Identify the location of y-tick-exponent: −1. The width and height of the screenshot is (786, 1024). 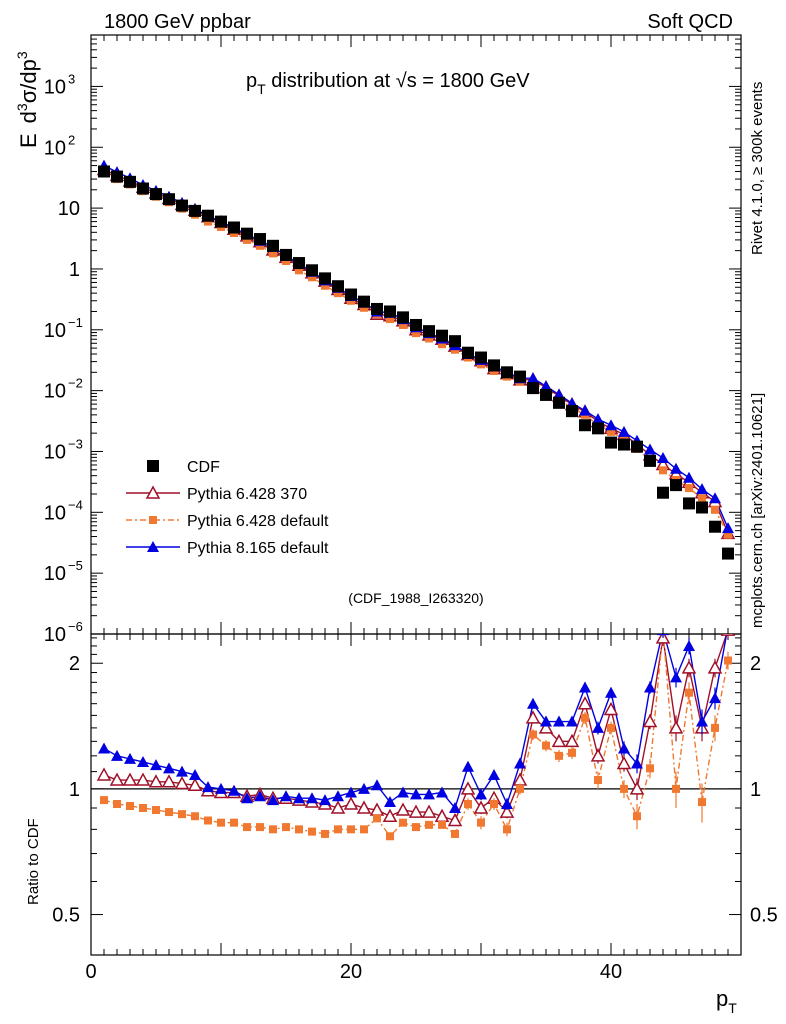
(75, 322).